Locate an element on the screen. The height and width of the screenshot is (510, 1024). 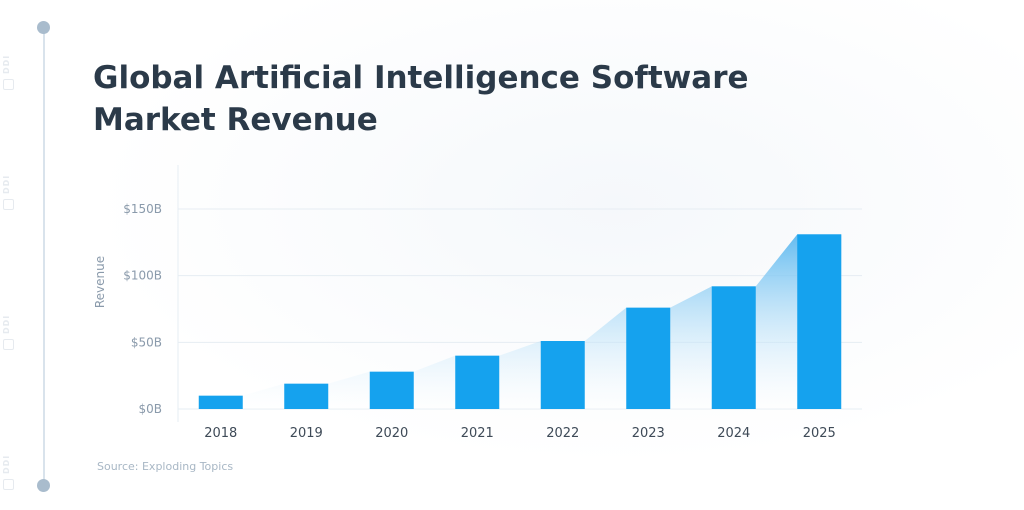
x-tick-label: 2023 is located at coordinates (648, 433).